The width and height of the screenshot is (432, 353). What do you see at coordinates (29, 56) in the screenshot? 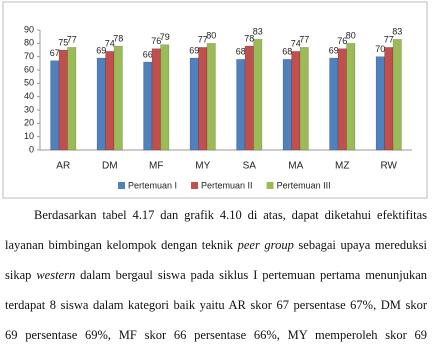
I see `y-tick-label: 70` at bounding box center [29, 56].